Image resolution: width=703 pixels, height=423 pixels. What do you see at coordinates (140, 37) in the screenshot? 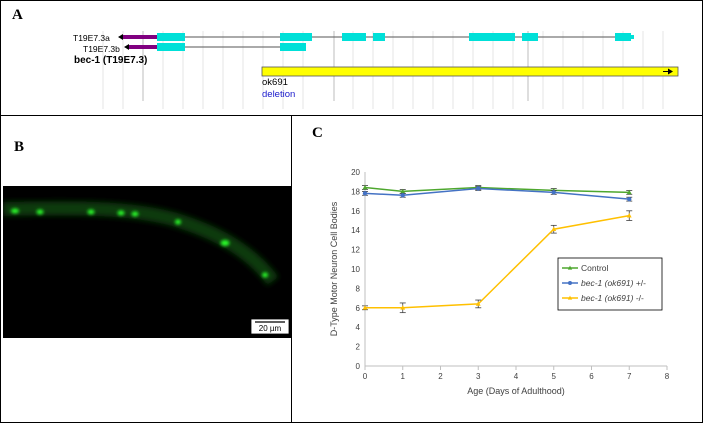
I see `transcript-a-utr` at bounding box center [140, 37].